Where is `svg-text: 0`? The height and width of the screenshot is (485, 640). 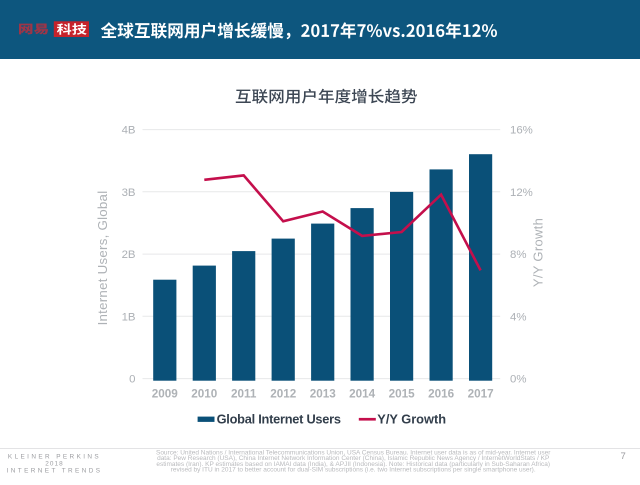 svg-text: 0 is located at coordinates (132, 380).